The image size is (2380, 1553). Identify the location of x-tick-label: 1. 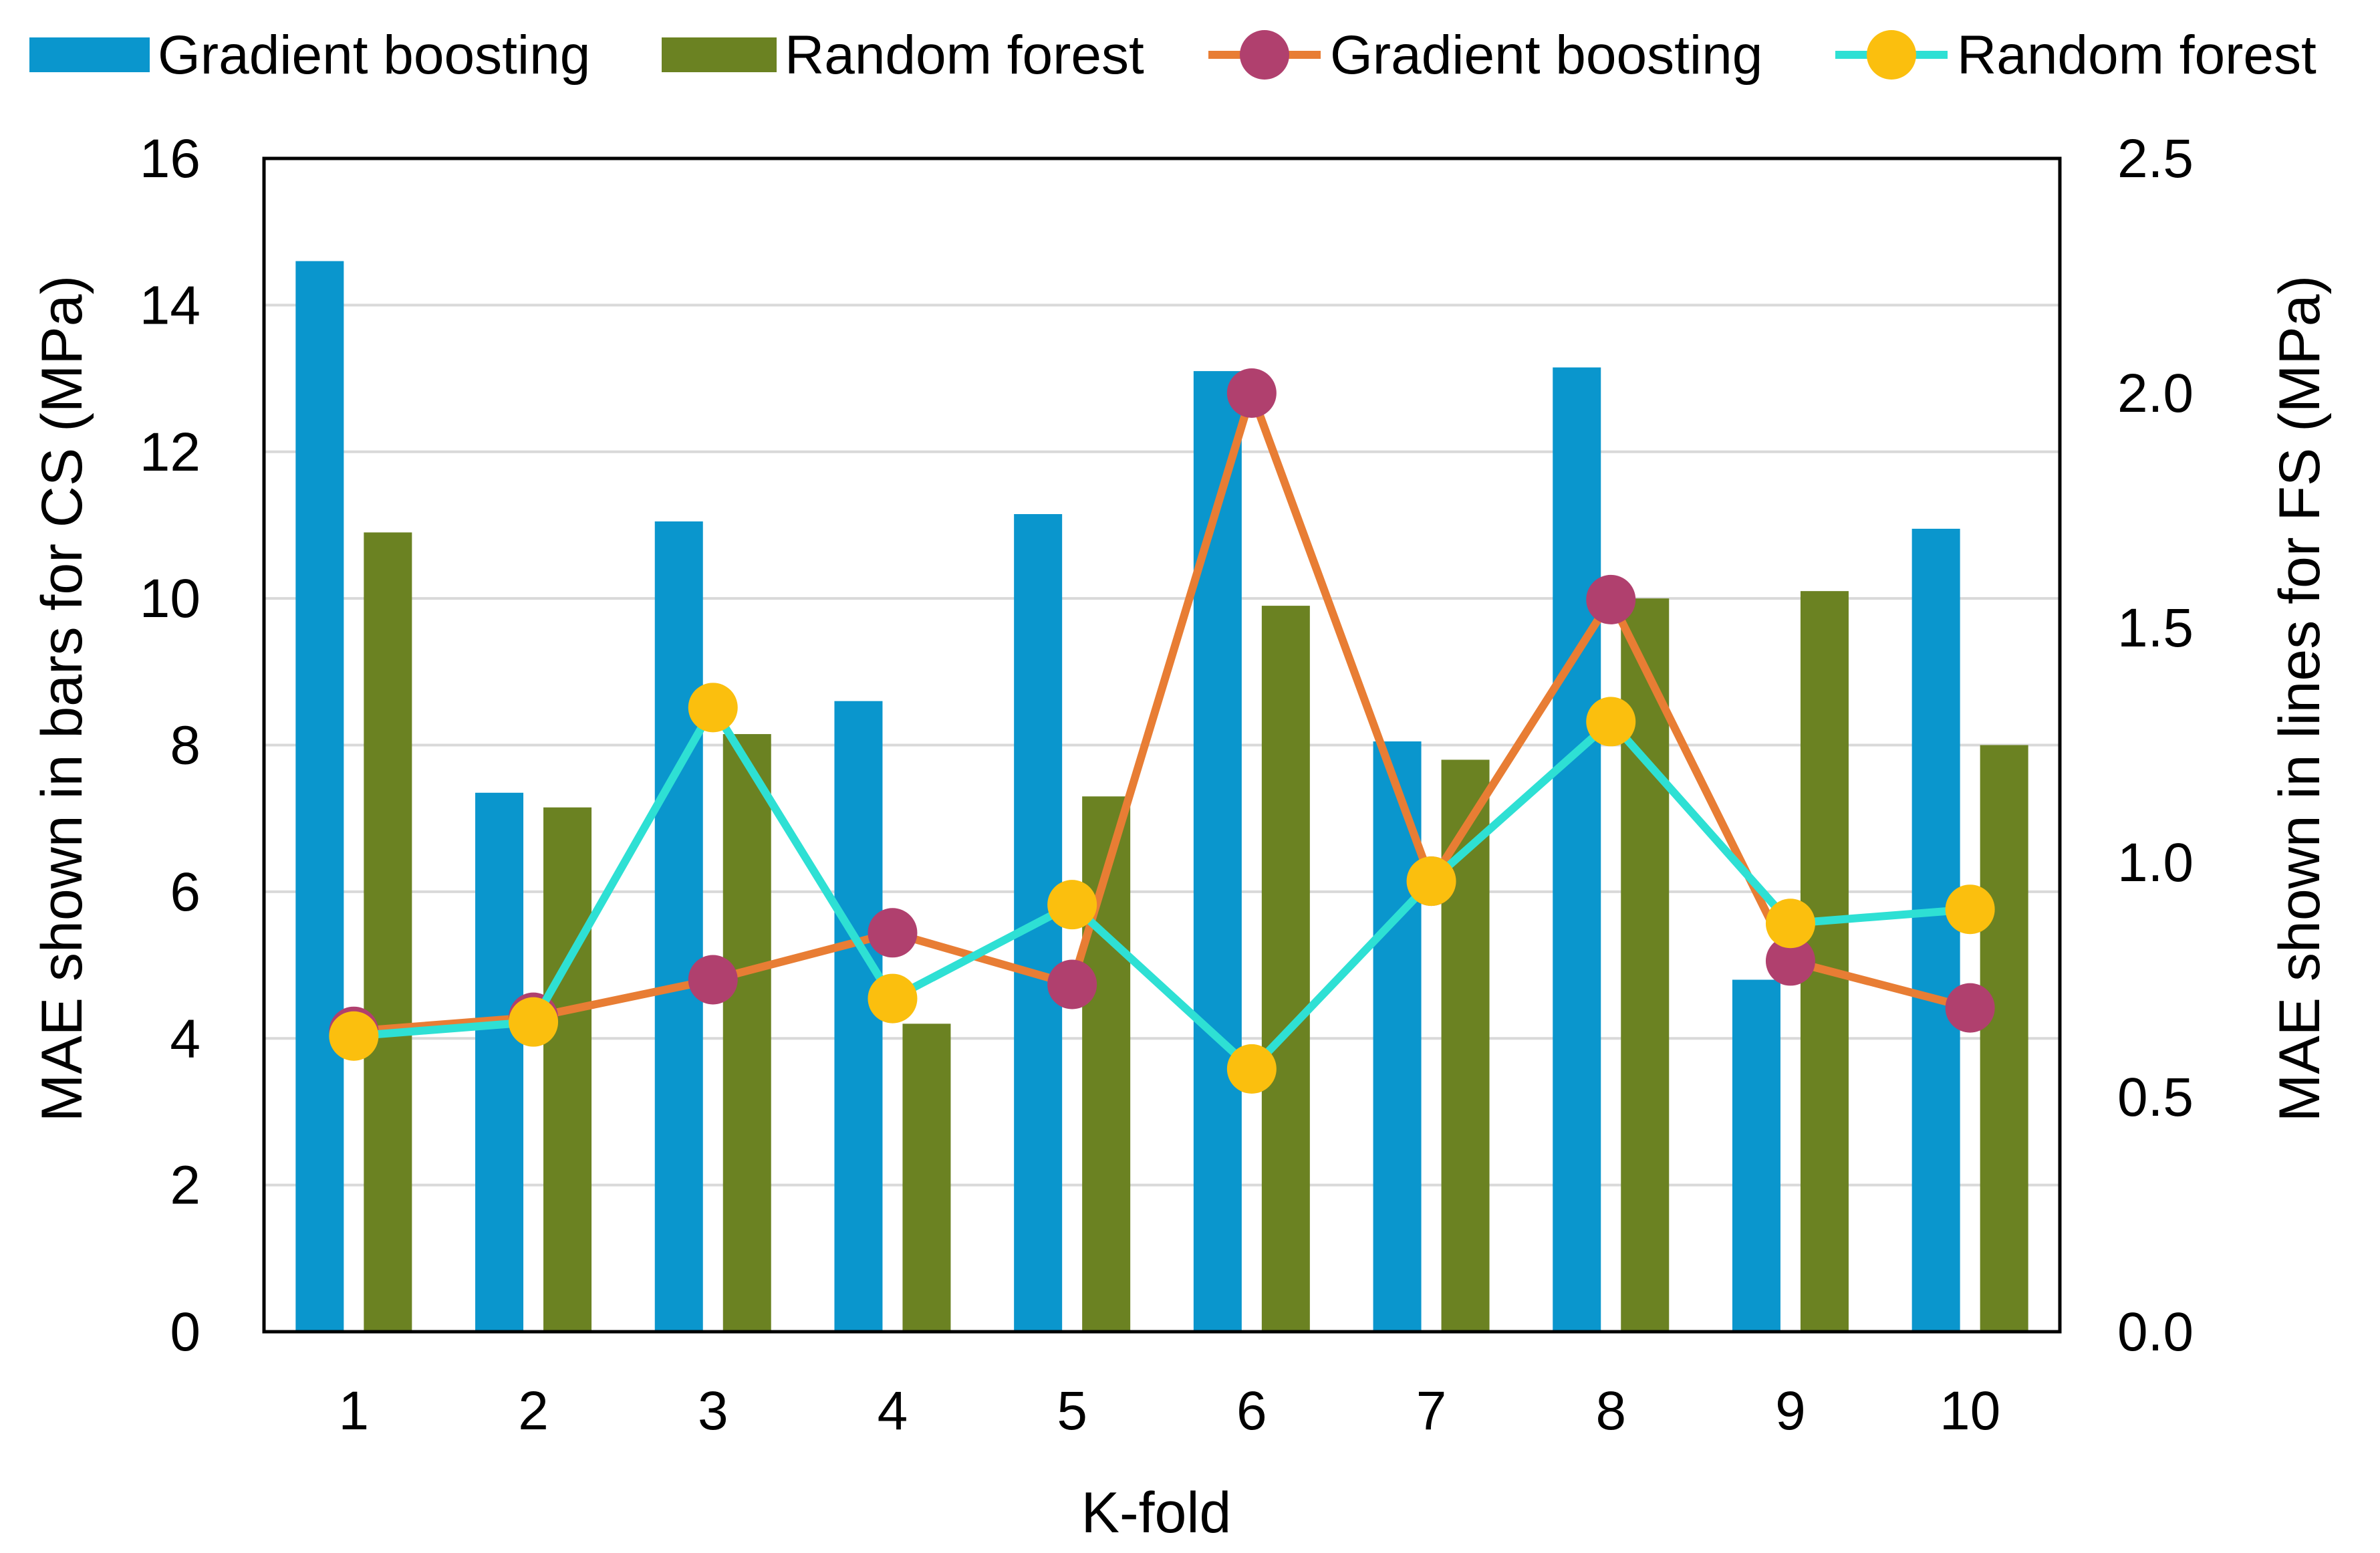
(354, 1411).